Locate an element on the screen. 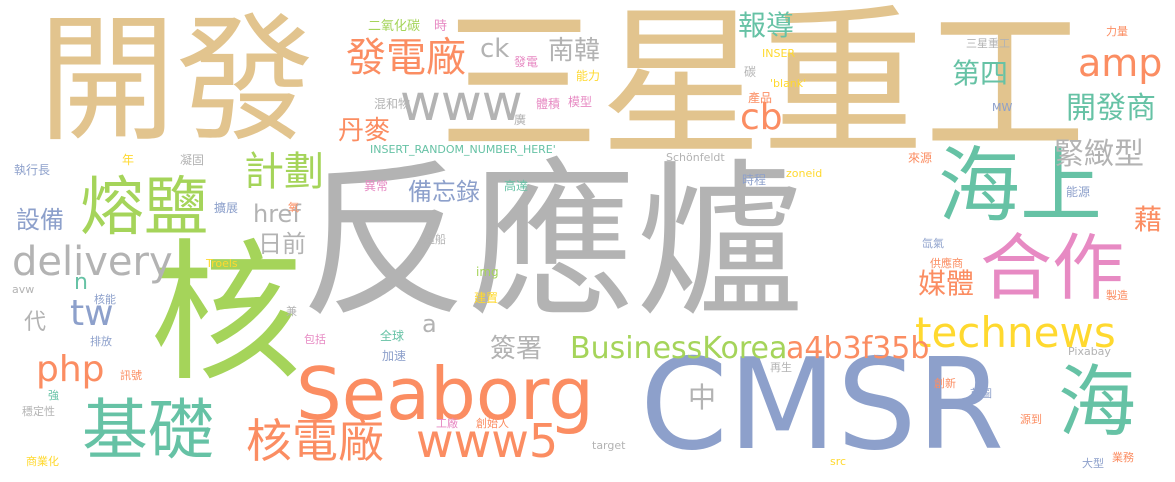 This screenshot has width=1175, height=482. cloud-word: Schönfeldt is located at coordinates (695, 157).